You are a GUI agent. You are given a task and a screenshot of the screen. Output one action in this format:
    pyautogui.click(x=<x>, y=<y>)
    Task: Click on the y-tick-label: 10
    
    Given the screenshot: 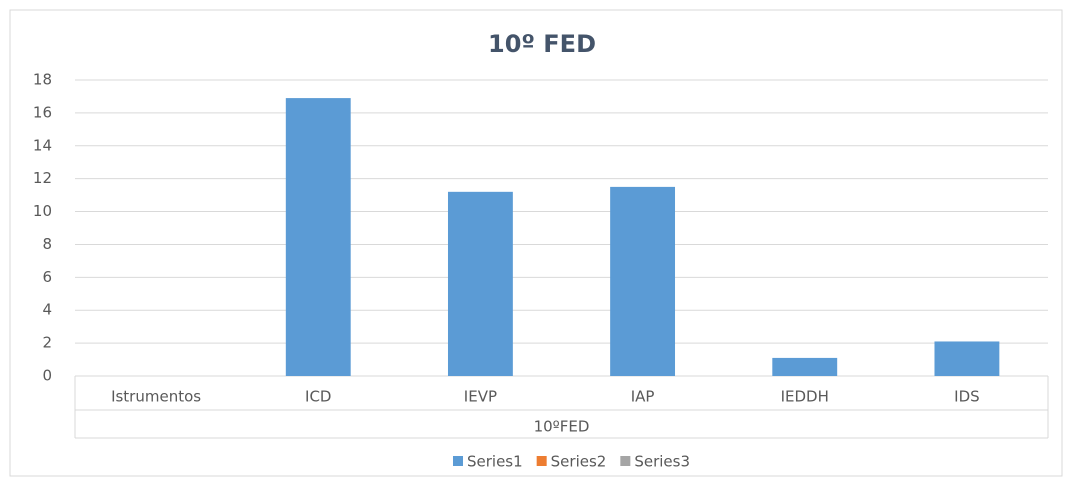 What is the action you would take?
    pyautogui.click(x=42, y=211)
    